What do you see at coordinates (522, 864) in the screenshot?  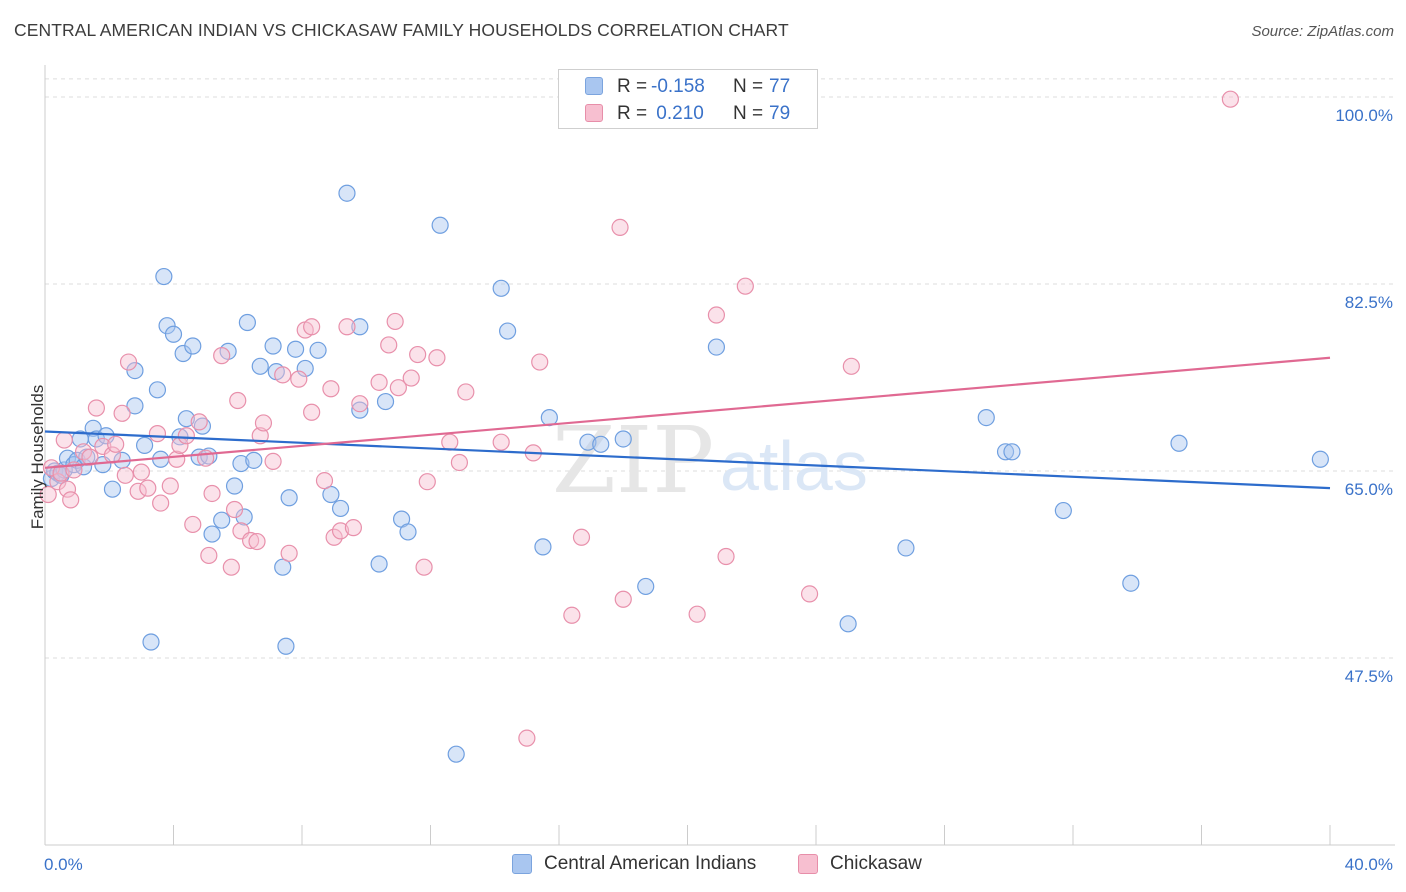 I see `legend-swatch-blue` at bounding box center [522, 864].